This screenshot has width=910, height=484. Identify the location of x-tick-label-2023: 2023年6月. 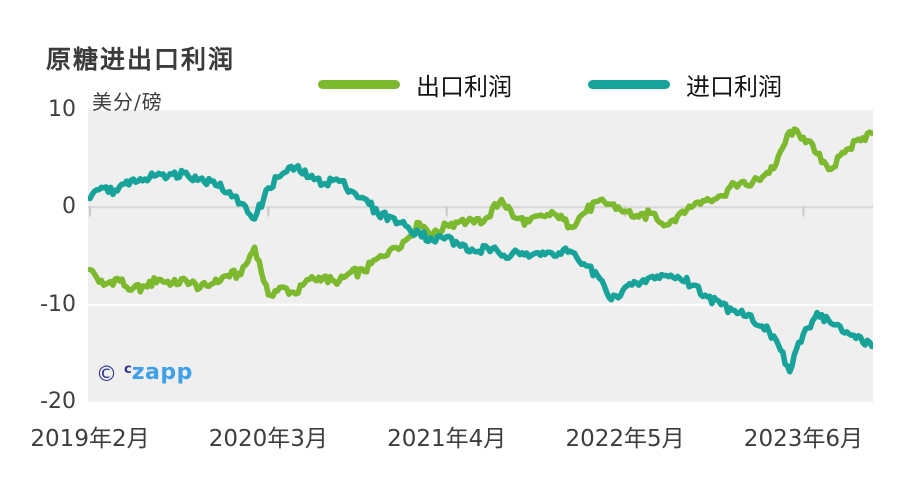
(803, 439).